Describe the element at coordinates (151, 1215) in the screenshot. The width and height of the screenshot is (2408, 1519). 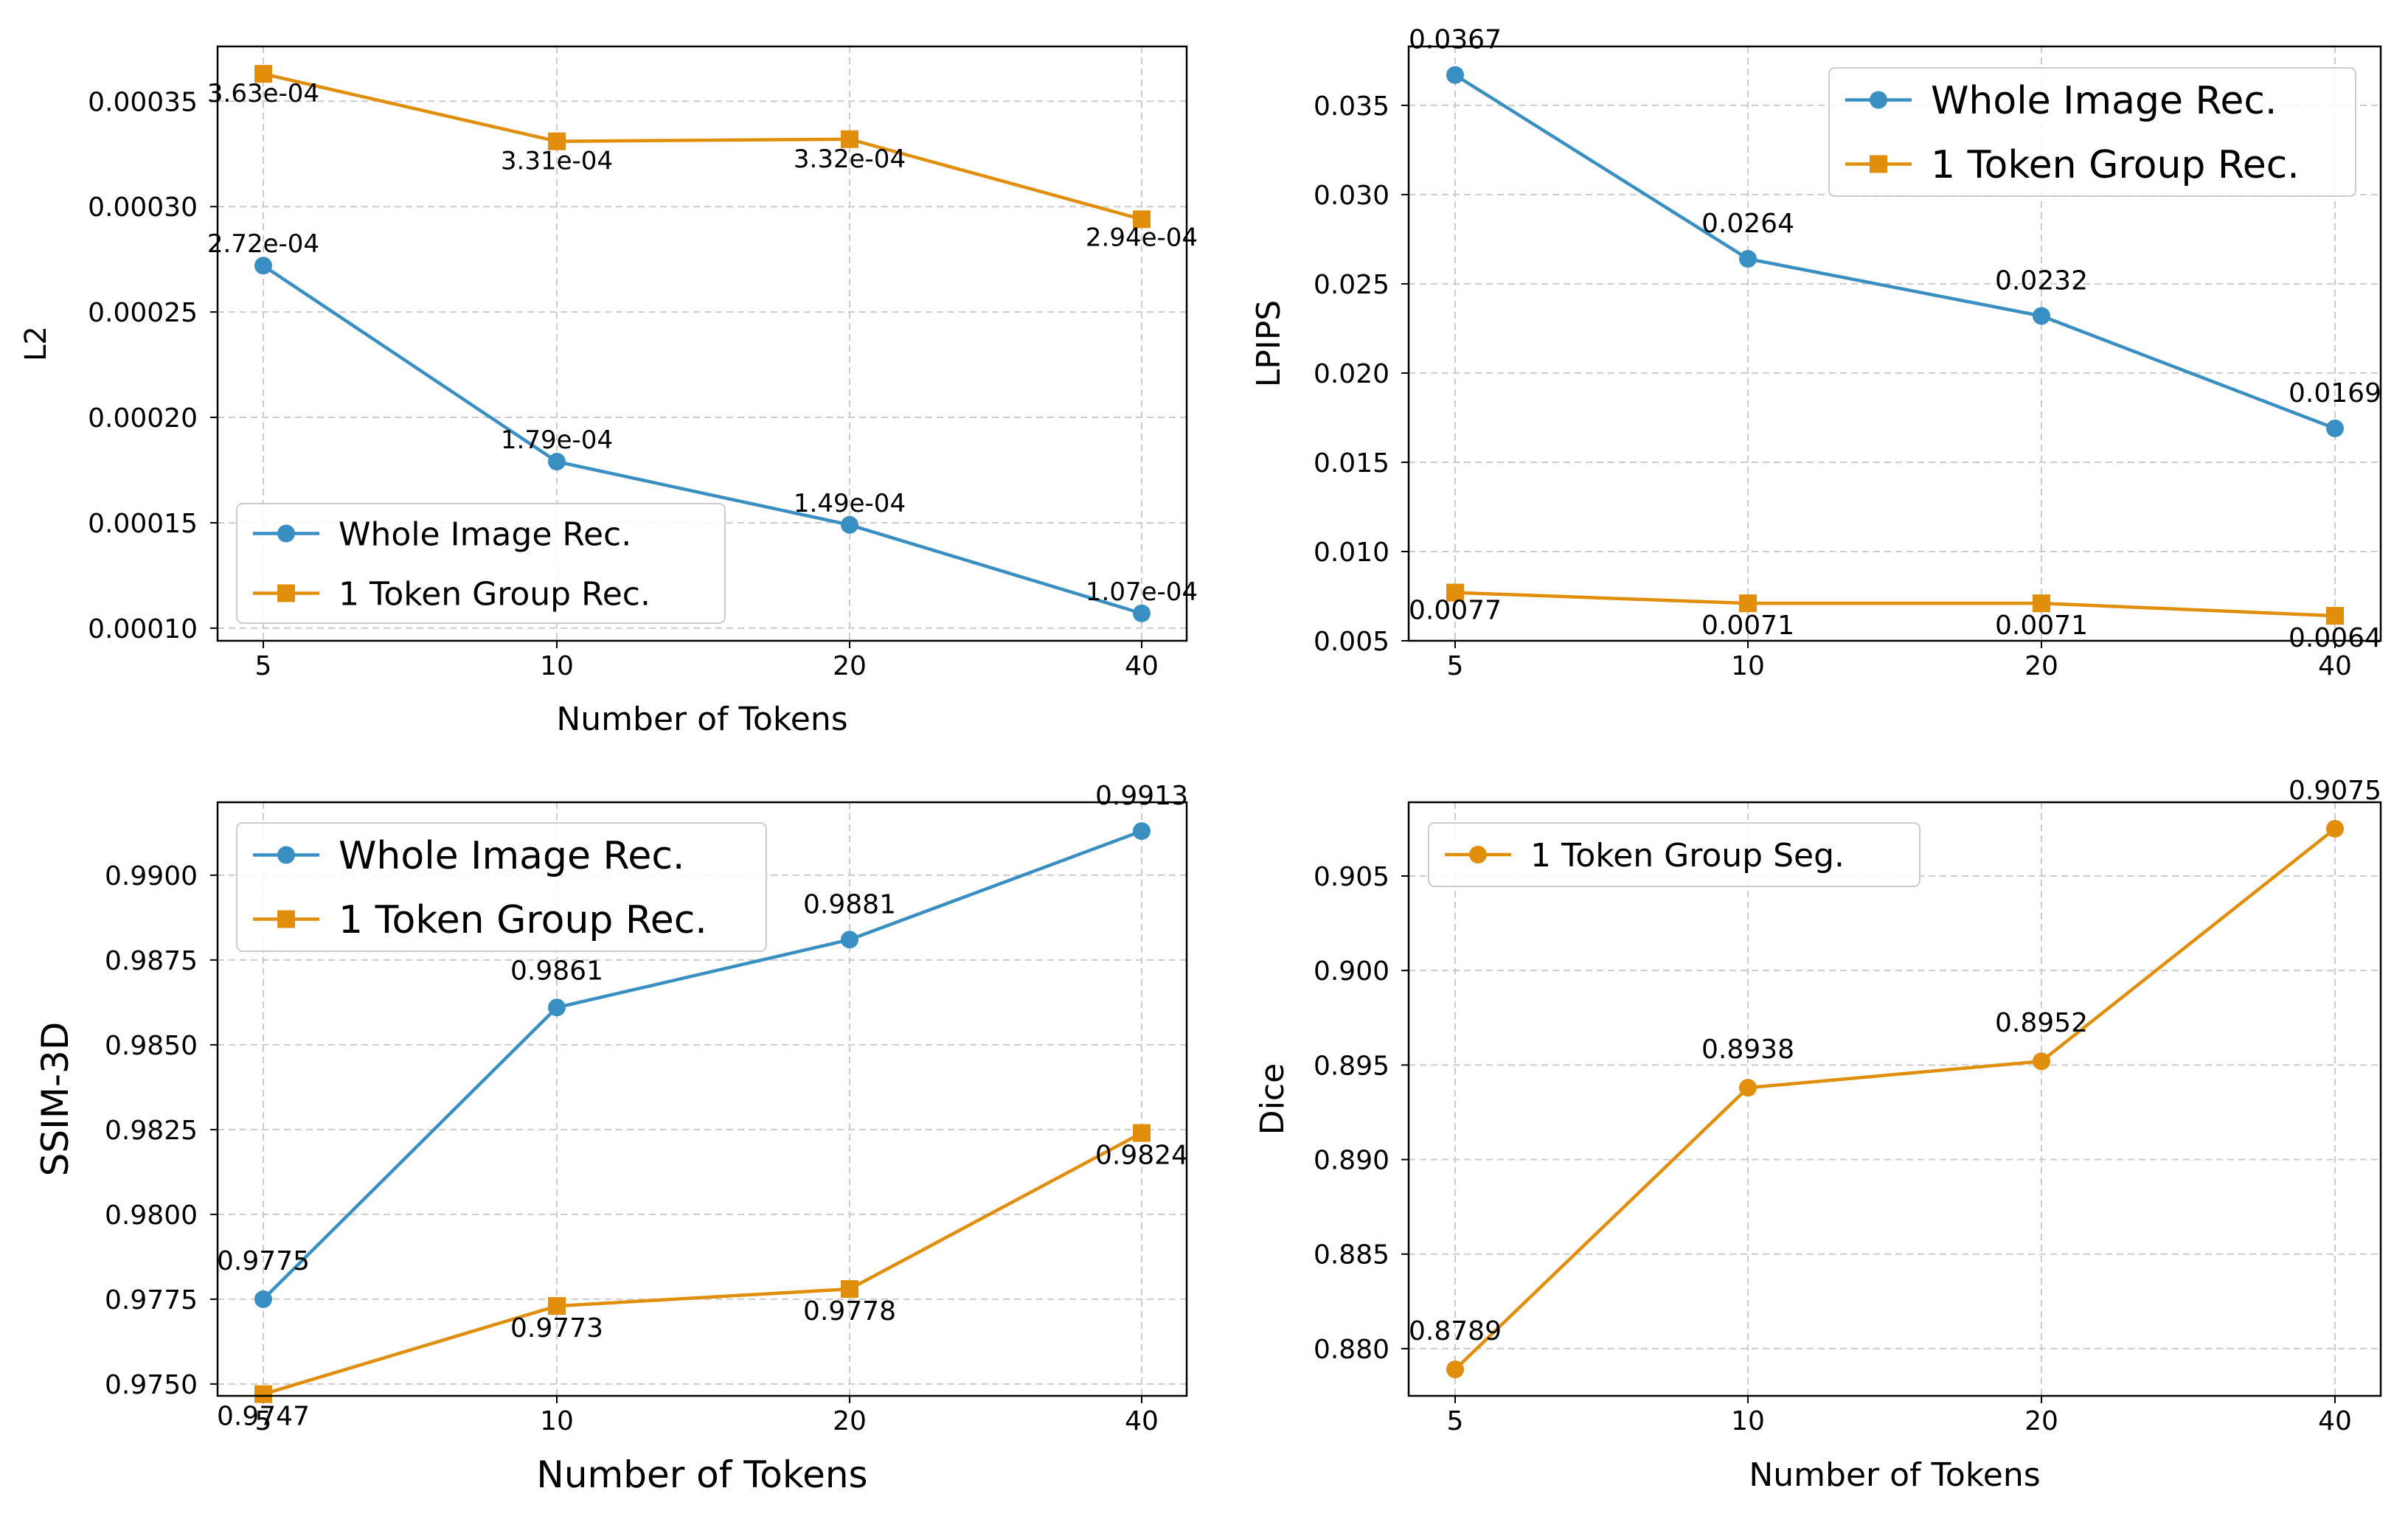
I see `y-tick-label: 0.9800` at that location.